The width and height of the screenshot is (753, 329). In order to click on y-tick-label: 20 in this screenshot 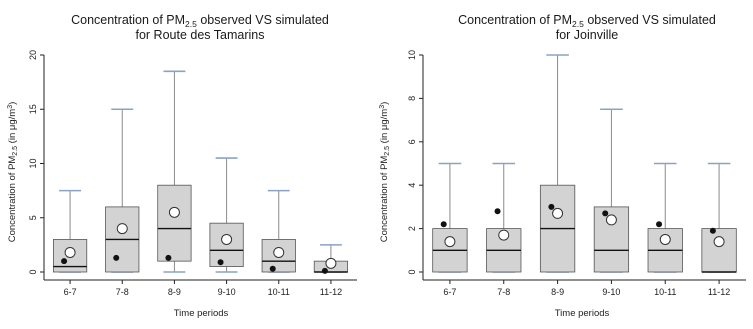, I will do `click(33, 55)`.